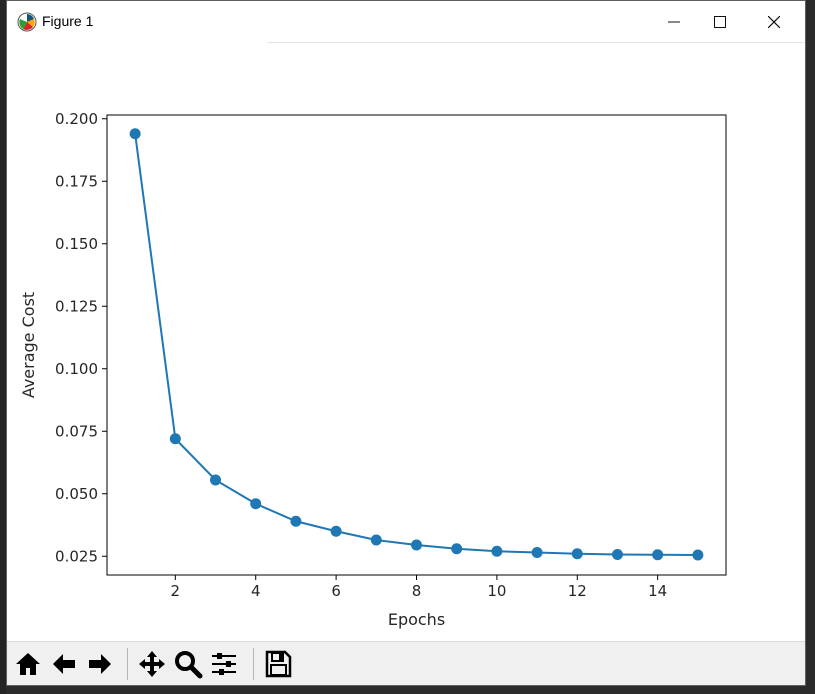 The width and height of the screenshot is (815, 694). Describe the element at coordinates (28, 345) in the screenshot. I see `y-axis-label: Average Cost` at that location.